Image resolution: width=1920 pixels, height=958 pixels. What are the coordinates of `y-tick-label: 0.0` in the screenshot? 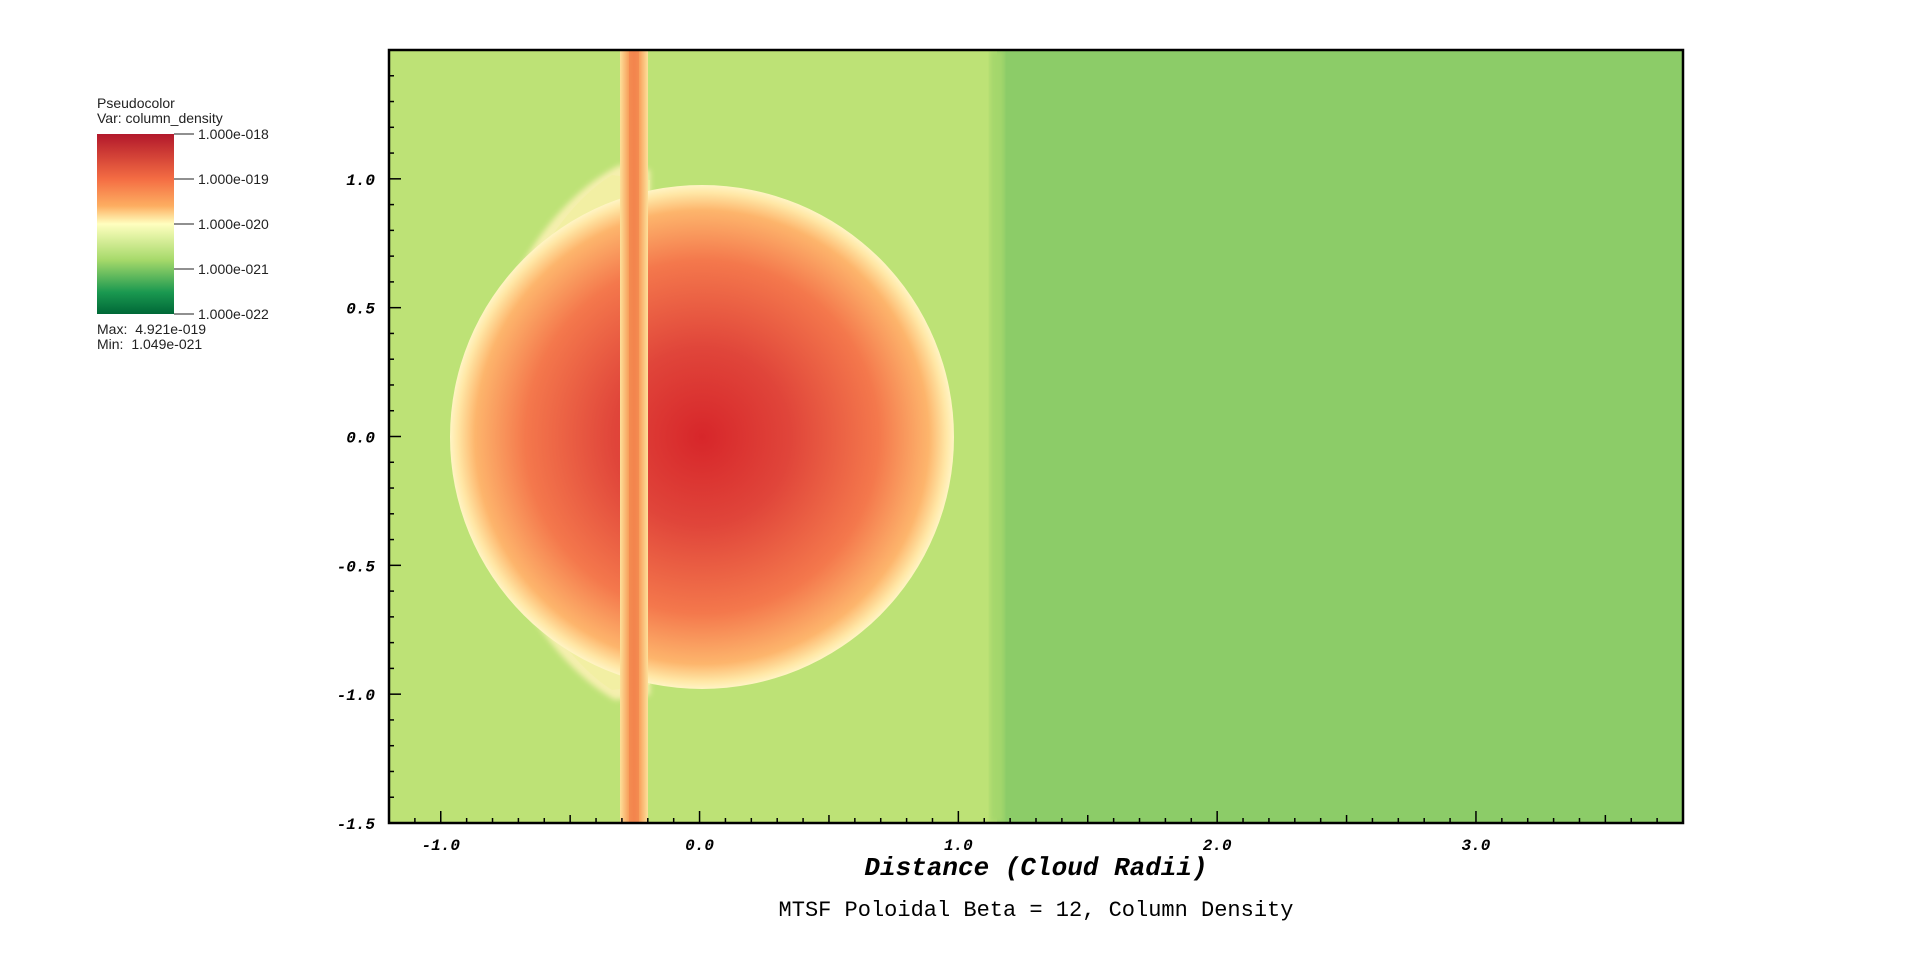 It's located at (360, 439).